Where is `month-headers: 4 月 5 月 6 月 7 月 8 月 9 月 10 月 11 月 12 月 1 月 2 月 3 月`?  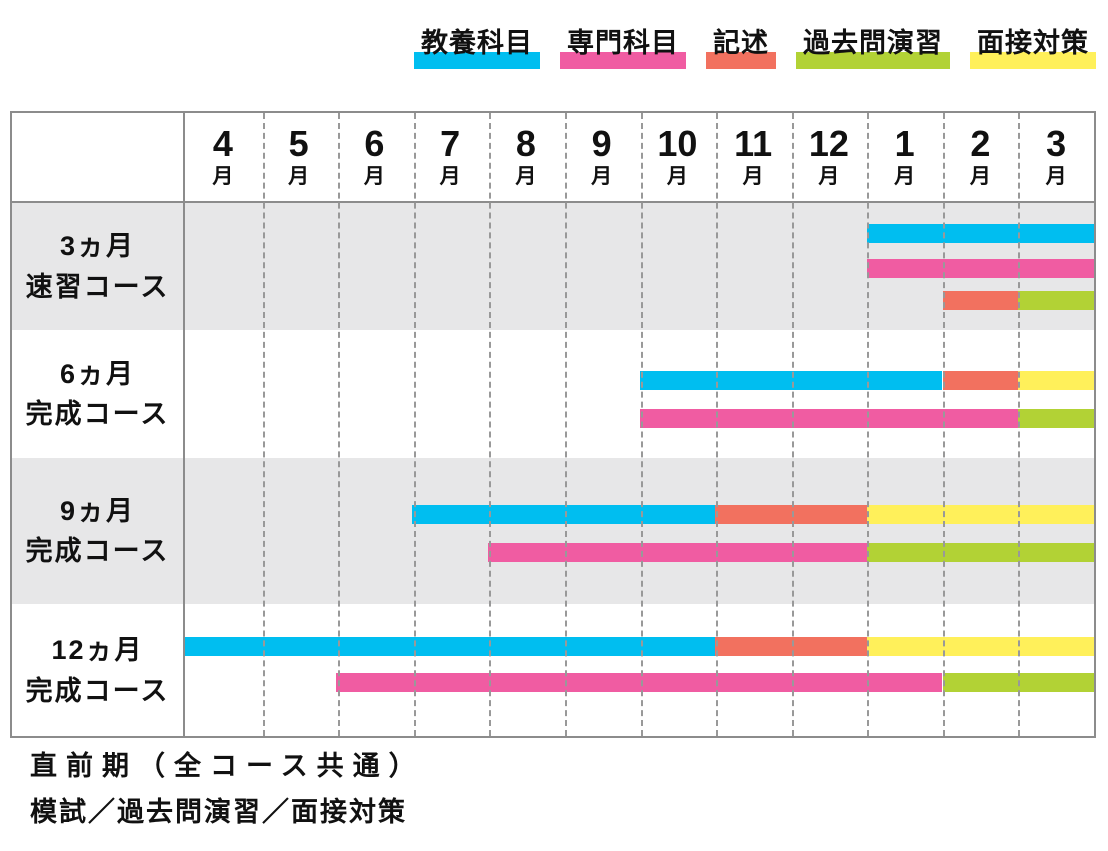 month-headers: 4 月 5 月 6 月 7 月 8 月 9 月 10 月 11 月 12 月 1 月 2 月 3 月 is located at coordinates (639, 157).